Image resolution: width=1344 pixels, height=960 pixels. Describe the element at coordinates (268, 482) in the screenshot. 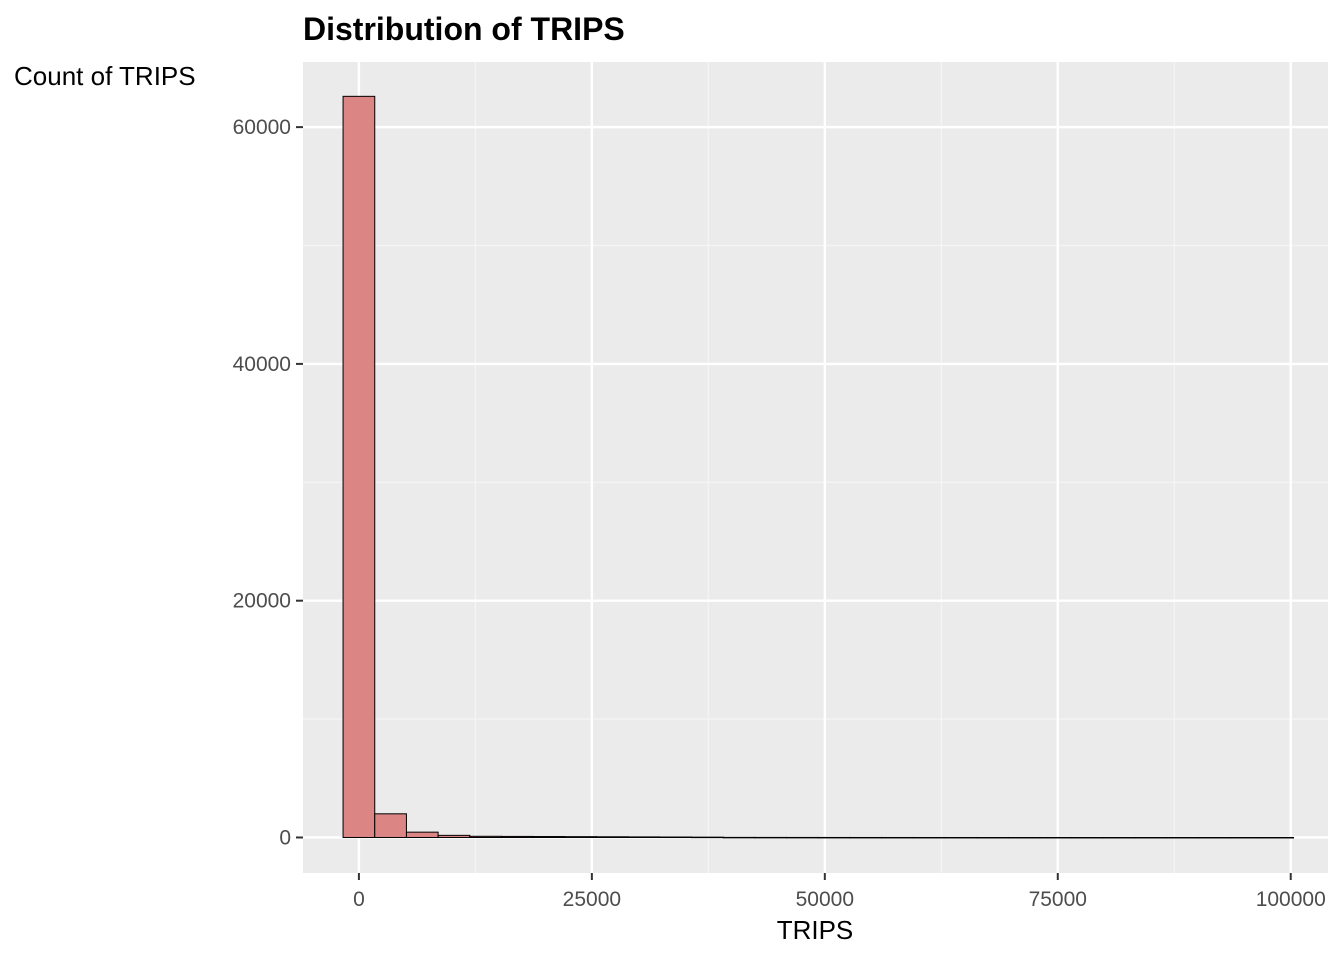

I see `y-axis-ticks: 0 20000 40000 60000` at that location.